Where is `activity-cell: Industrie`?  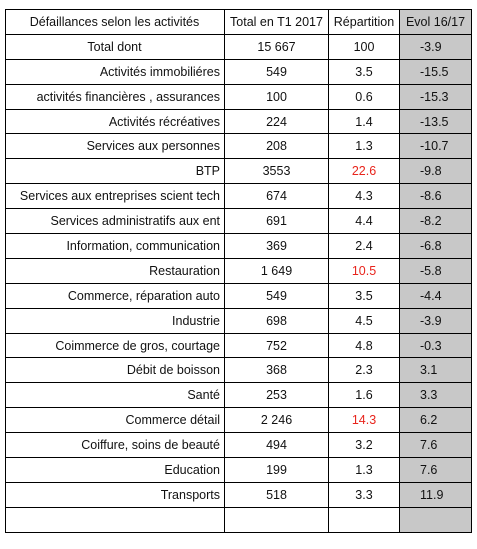
activity-cell: Industrie is located at coordinates (115, 320).